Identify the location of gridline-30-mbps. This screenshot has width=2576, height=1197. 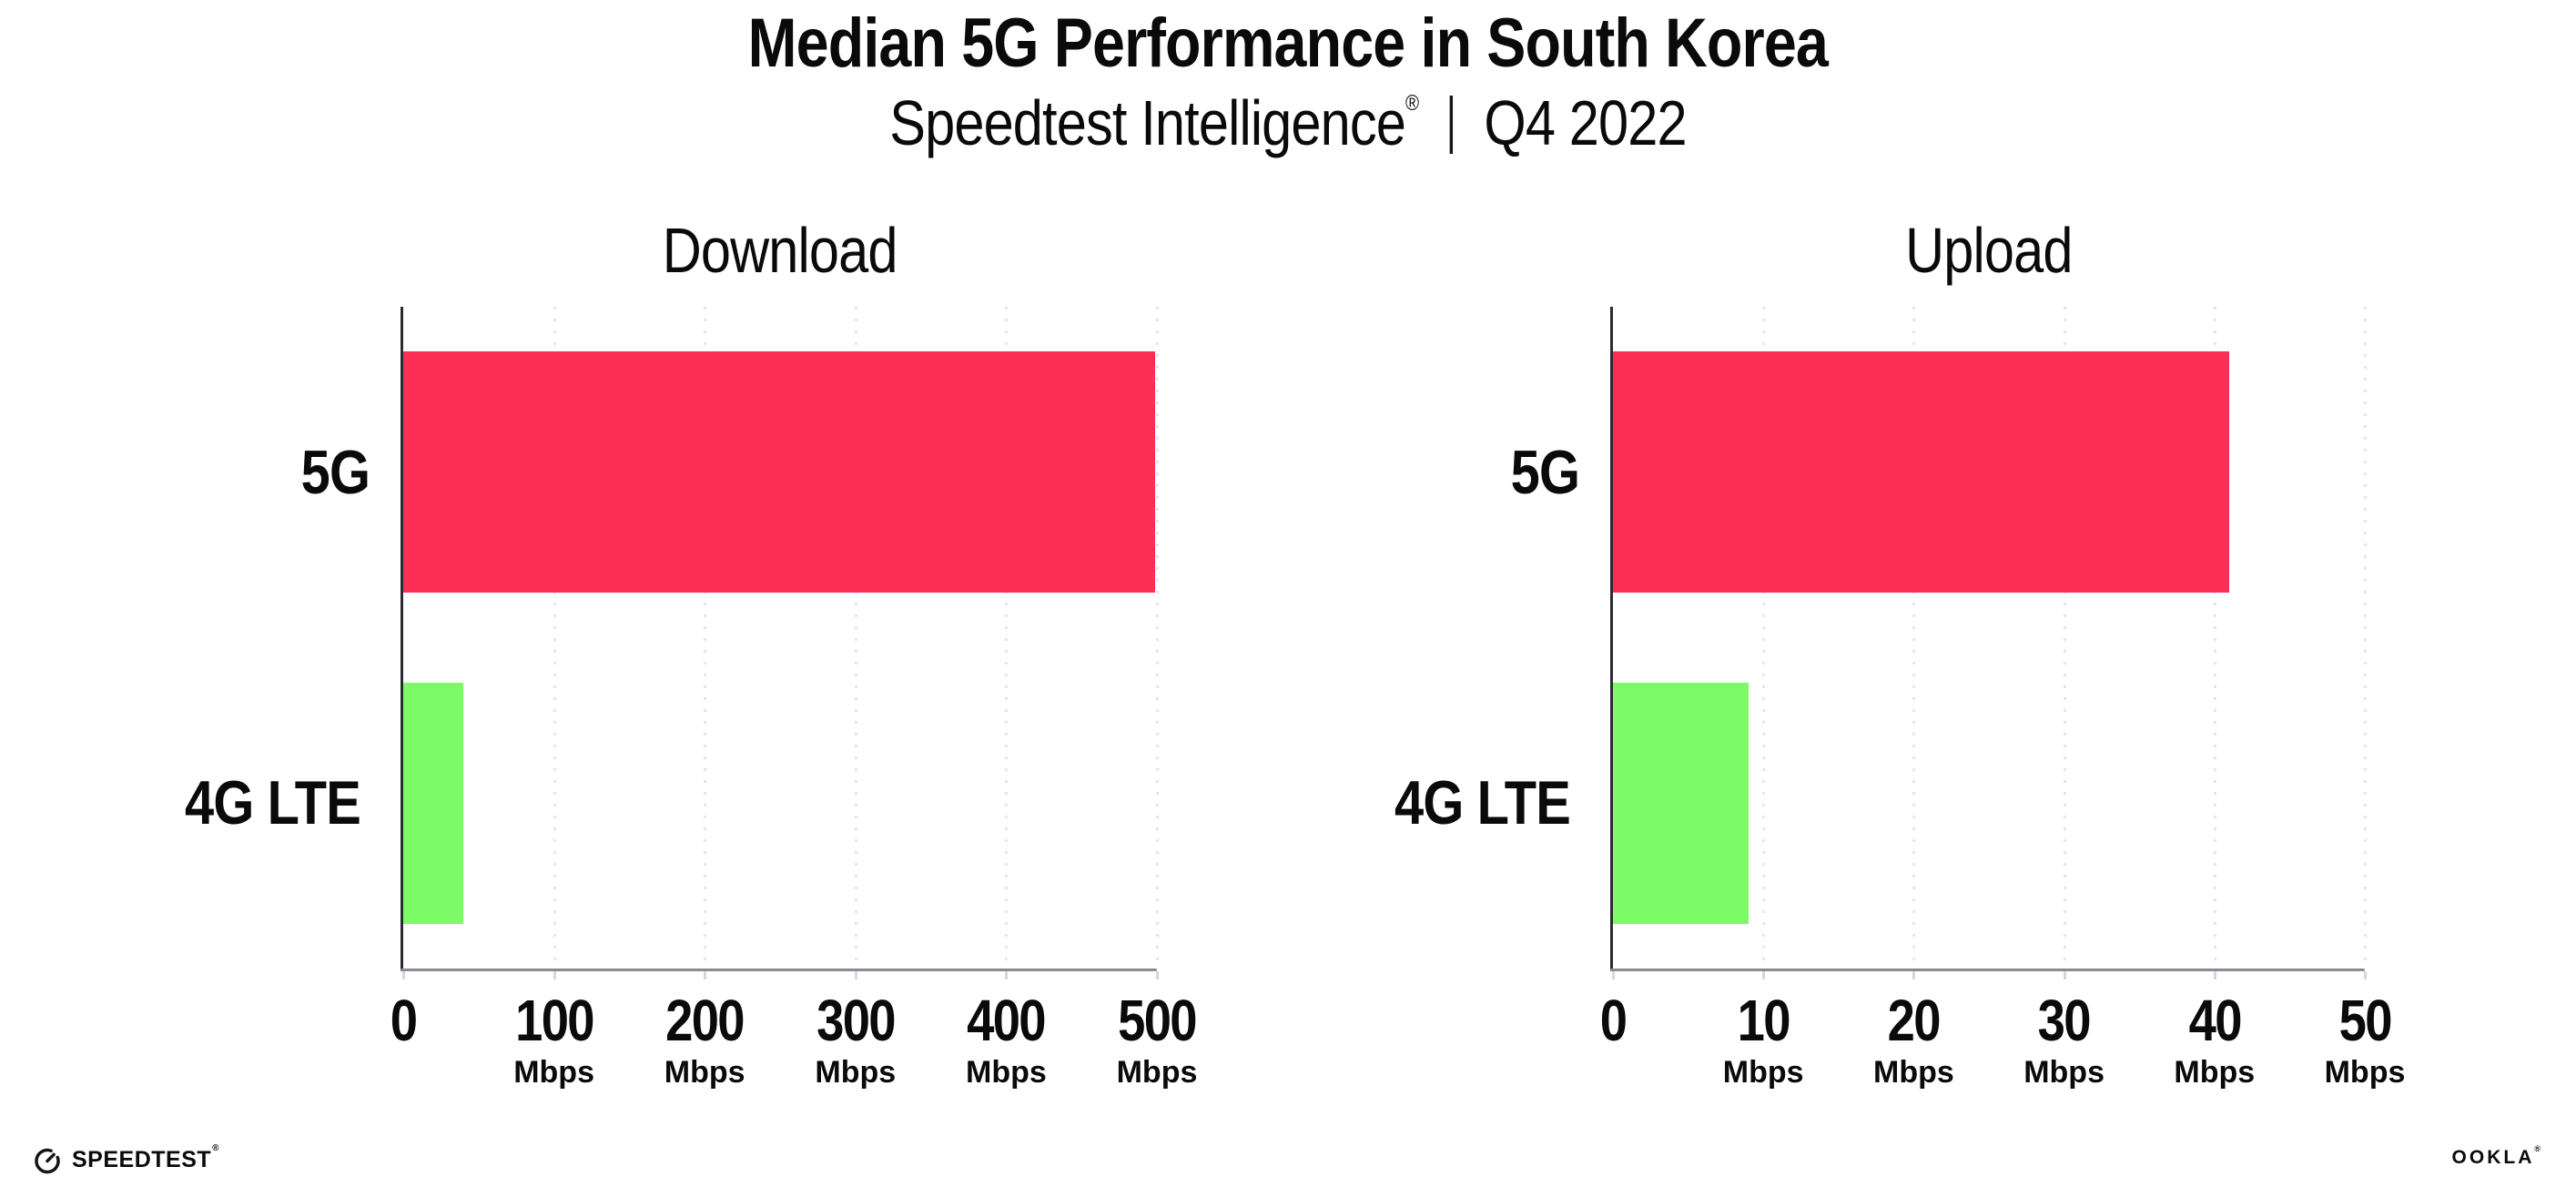
(2064, 638).